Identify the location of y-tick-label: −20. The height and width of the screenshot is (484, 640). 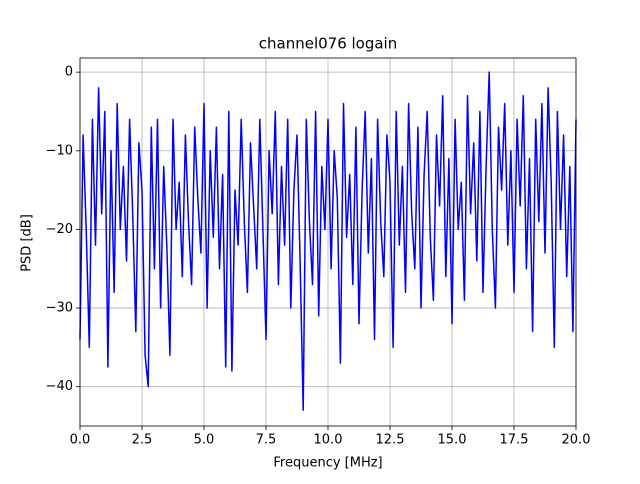
(59, 229).